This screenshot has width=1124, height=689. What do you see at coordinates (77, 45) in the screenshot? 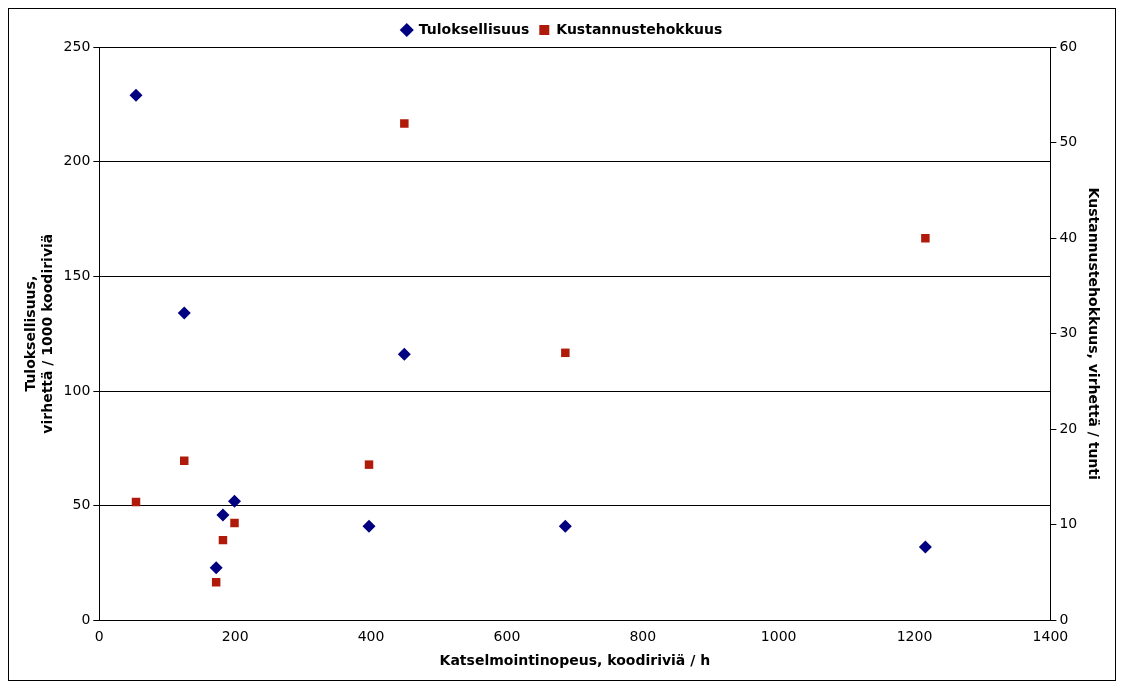
I see `y-tick-label: 250` at bounding box center [77, 45].